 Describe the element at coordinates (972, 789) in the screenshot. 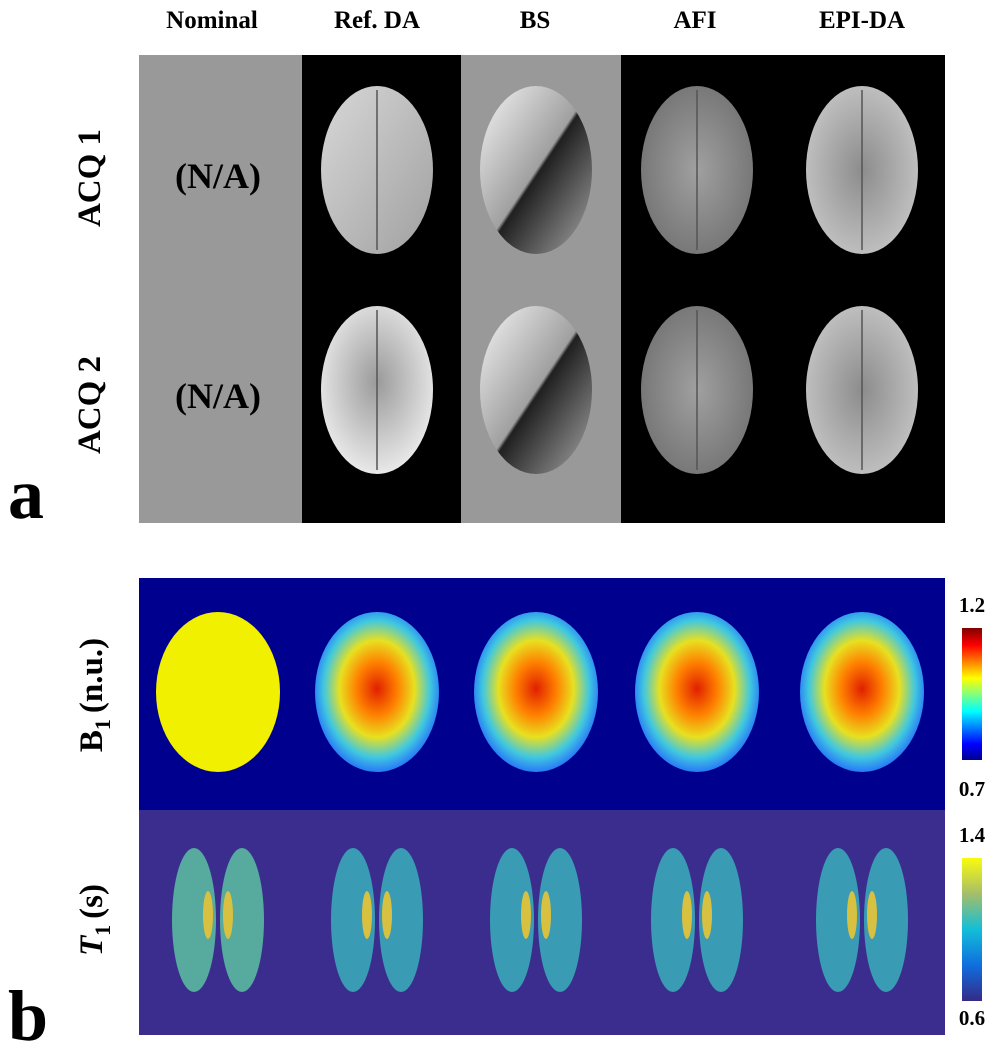

I see `colorbar-min: 0.7` at that location.